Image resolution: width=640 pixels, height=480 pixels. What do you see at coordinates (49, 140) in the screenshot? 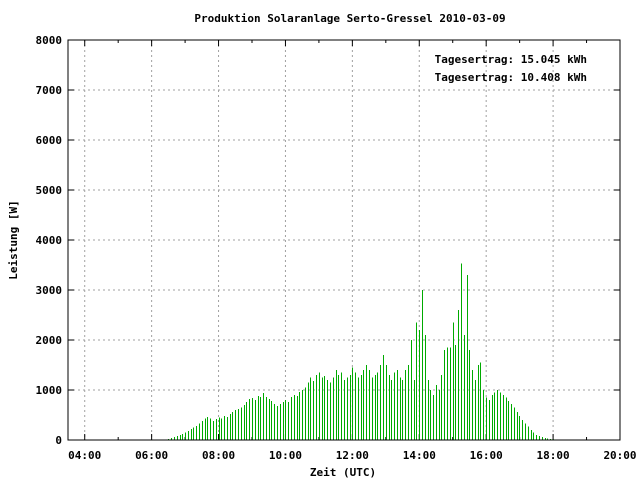
I see `y-tick-label: 6000` at bounding box center [49, 140].